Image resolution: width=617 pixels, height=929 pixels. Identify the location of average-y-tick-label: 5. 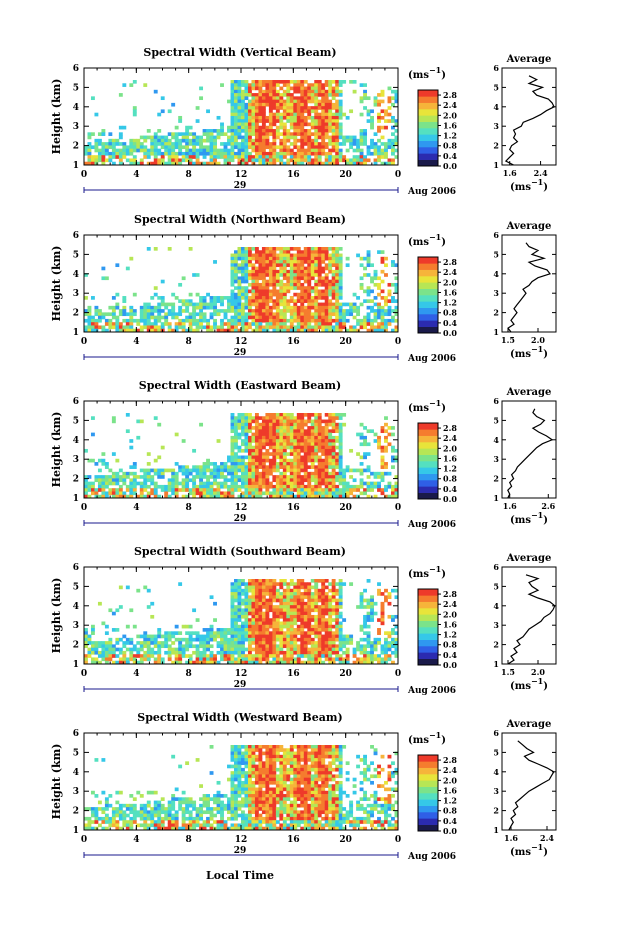
(496, 254).